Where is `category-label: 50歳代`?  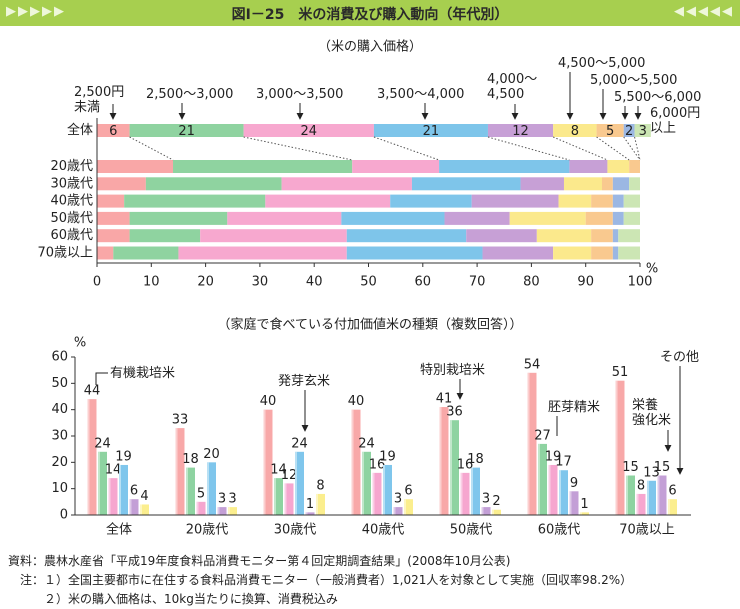 category-label: 50歳代 is located at coordinates (71, 218).